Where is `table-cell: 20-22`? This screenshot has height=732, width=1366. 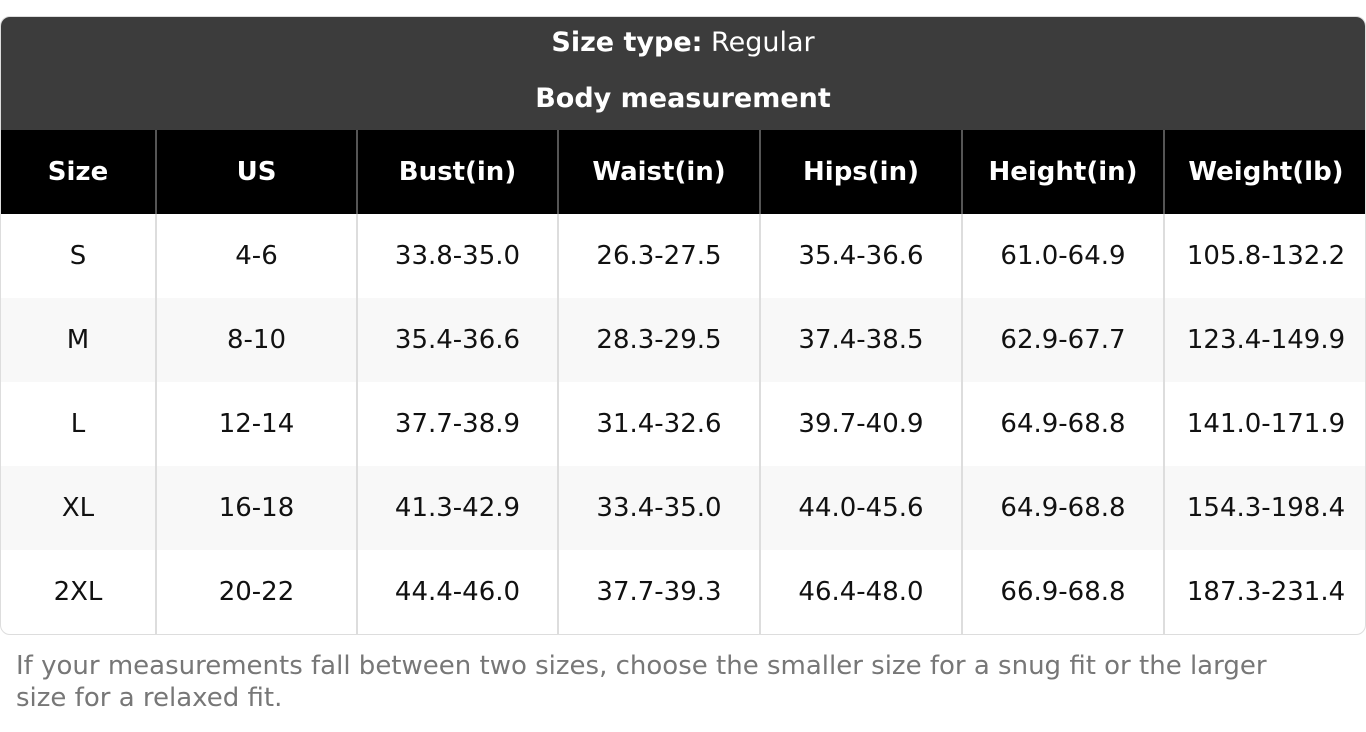
table-cell: 20-22 is located at coordinates (256, 592).